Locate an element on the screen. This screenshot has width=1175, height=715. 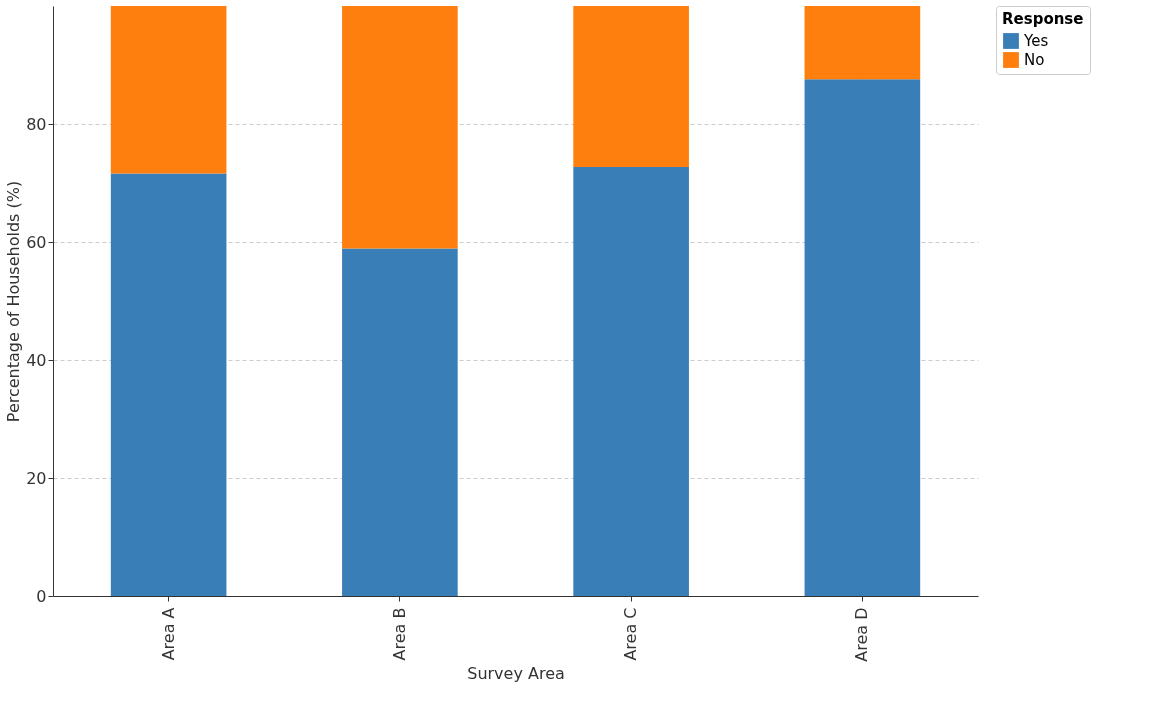
y-tick-label: 20 is located at coordinates (36, 478).